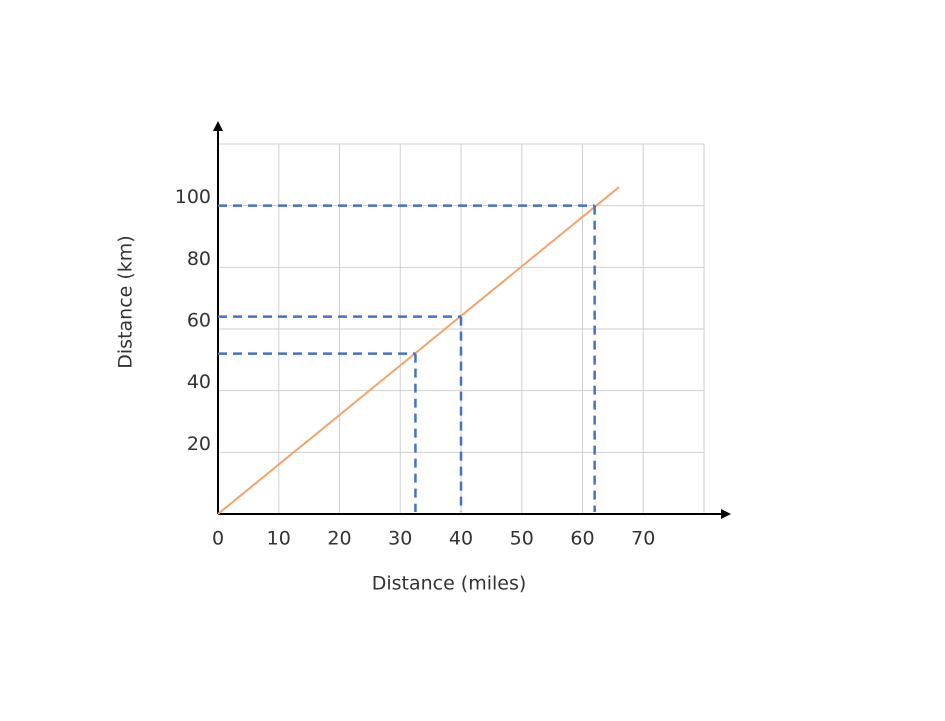 Image resolution: width=945 pixels, height=721 pixels. What do you see at coordinates (400, 539) in the screenshot?
I see `x-tick-label: 30` at bounding box center [400, 539].